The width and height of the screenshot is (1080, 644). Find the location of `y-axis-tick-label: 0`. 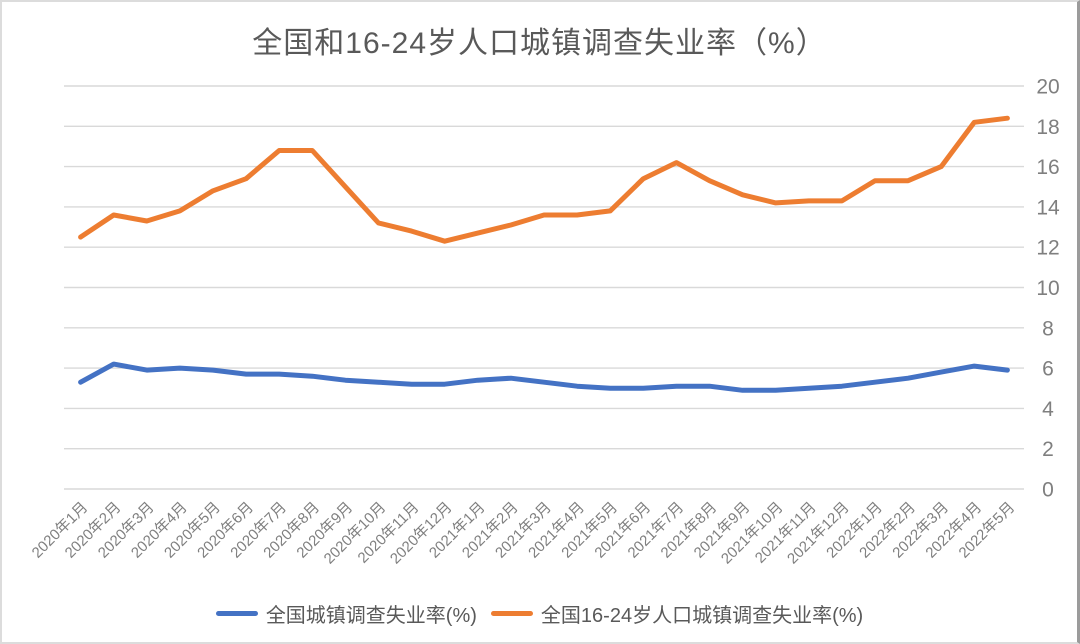

y-axis-tick-label: 0 is located at coordinates (1048, 490).